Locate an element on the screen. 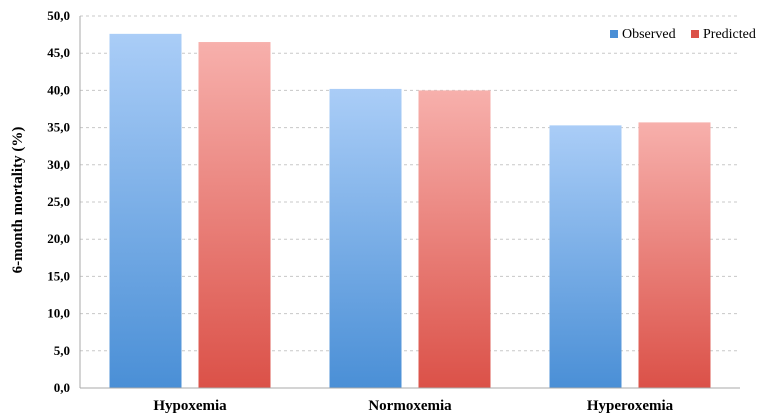 This screenshot has height=416, width=758. bar-observed-hyperoxemia is located at coordinates (585, 257).